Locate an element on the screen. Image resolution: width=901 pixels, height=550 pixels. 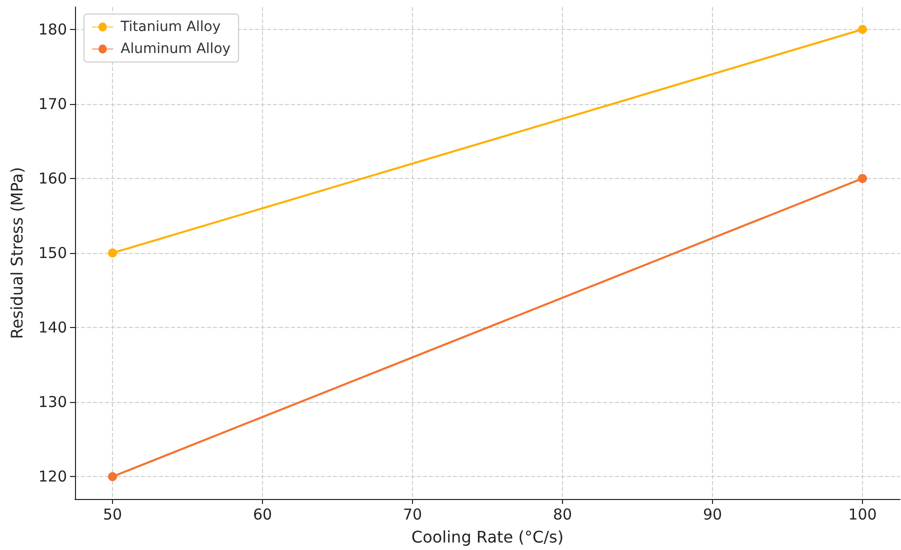
x-tick-label: 50 is located at coordinates (112, 515).